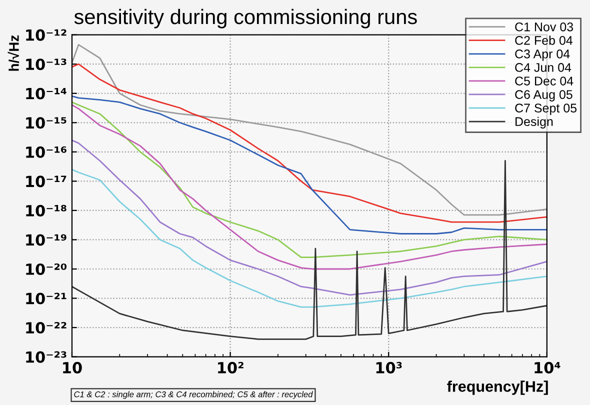 The width and height of the screenshot is (590, 405). What do you see at coordinates (46, 298) in the screenshot?
I see `y-tick-label: 10⁻²¹` at bounding box center [46, 298].